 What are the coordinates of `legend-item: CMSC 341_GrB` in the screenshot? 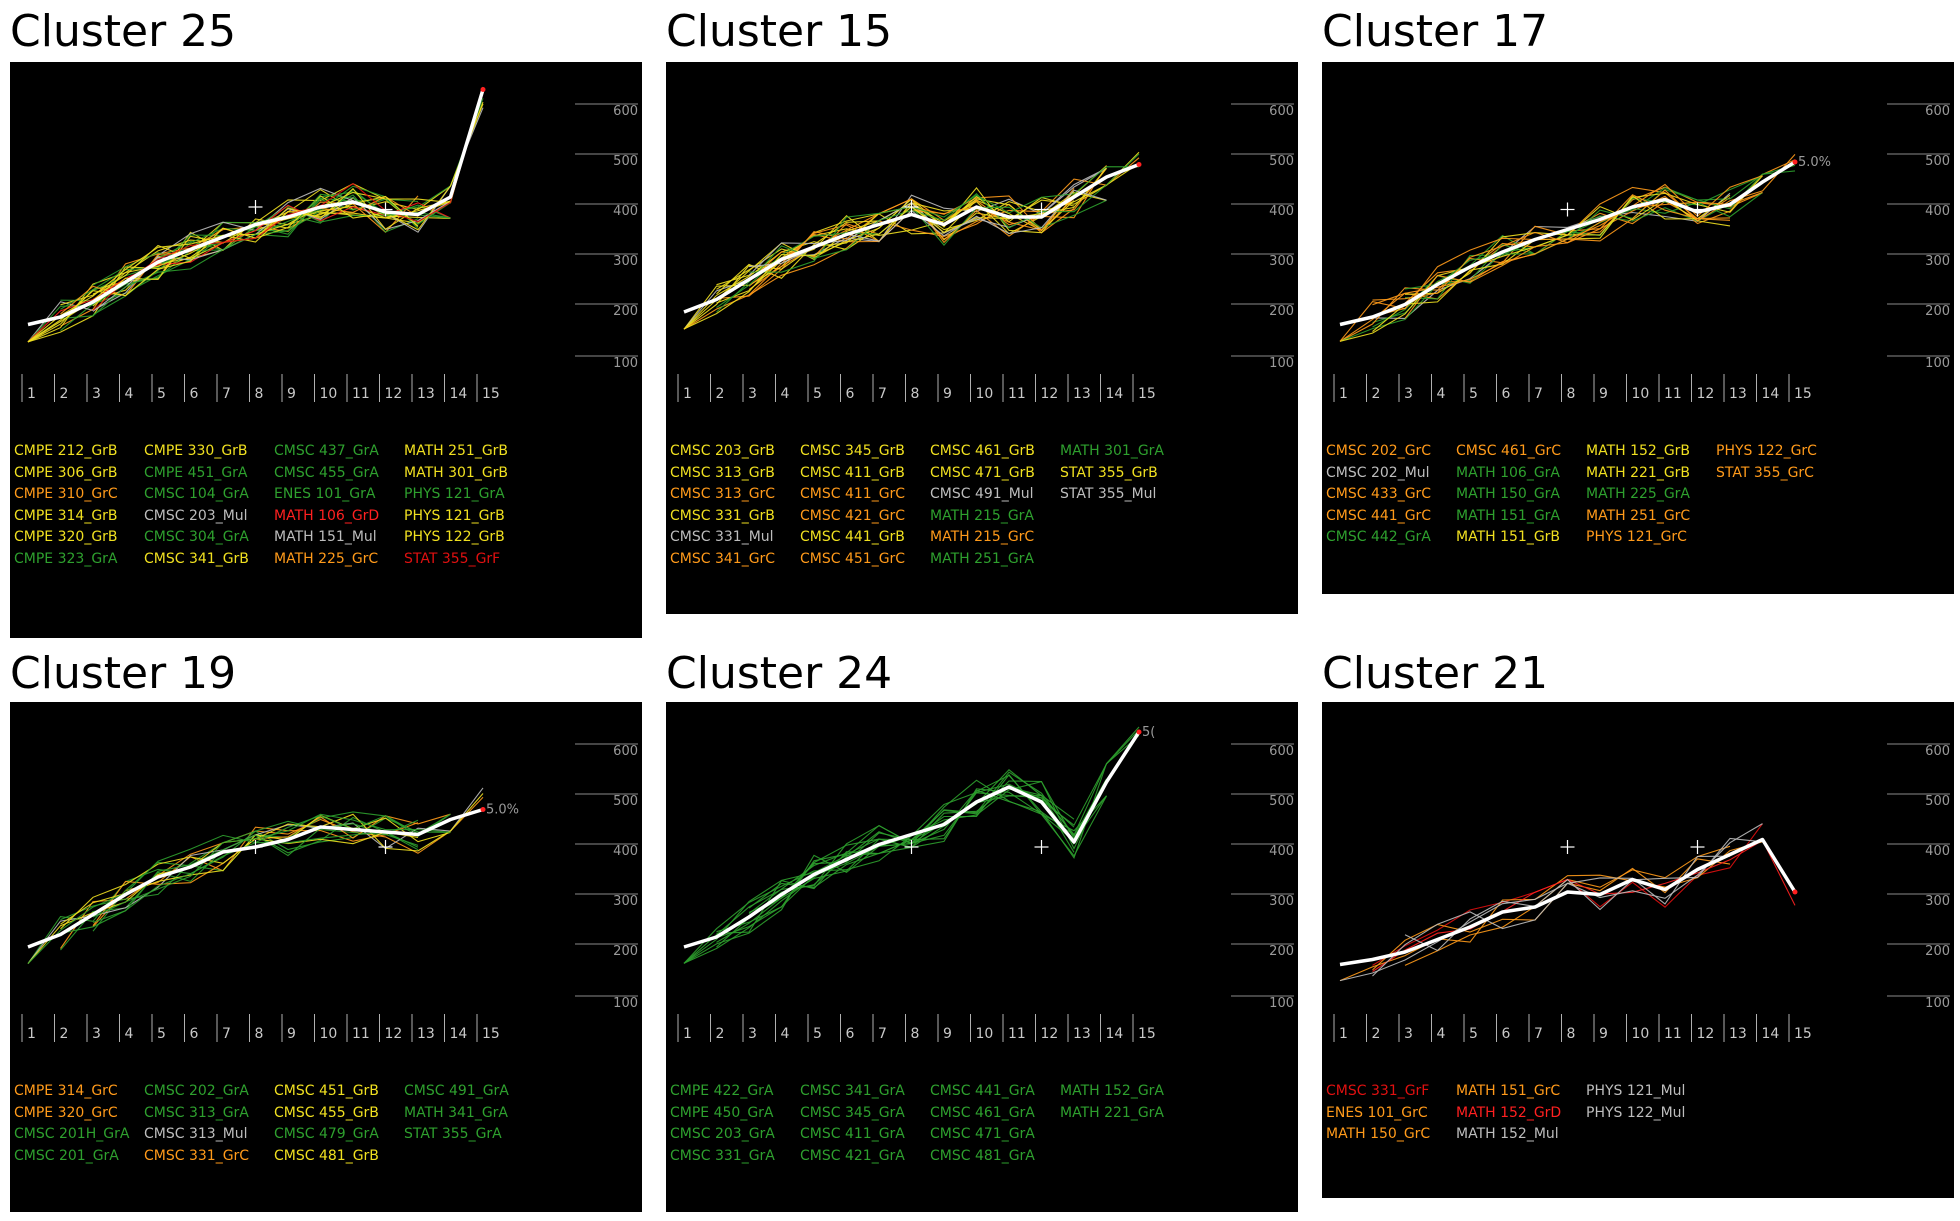 It's located at (196, 558).